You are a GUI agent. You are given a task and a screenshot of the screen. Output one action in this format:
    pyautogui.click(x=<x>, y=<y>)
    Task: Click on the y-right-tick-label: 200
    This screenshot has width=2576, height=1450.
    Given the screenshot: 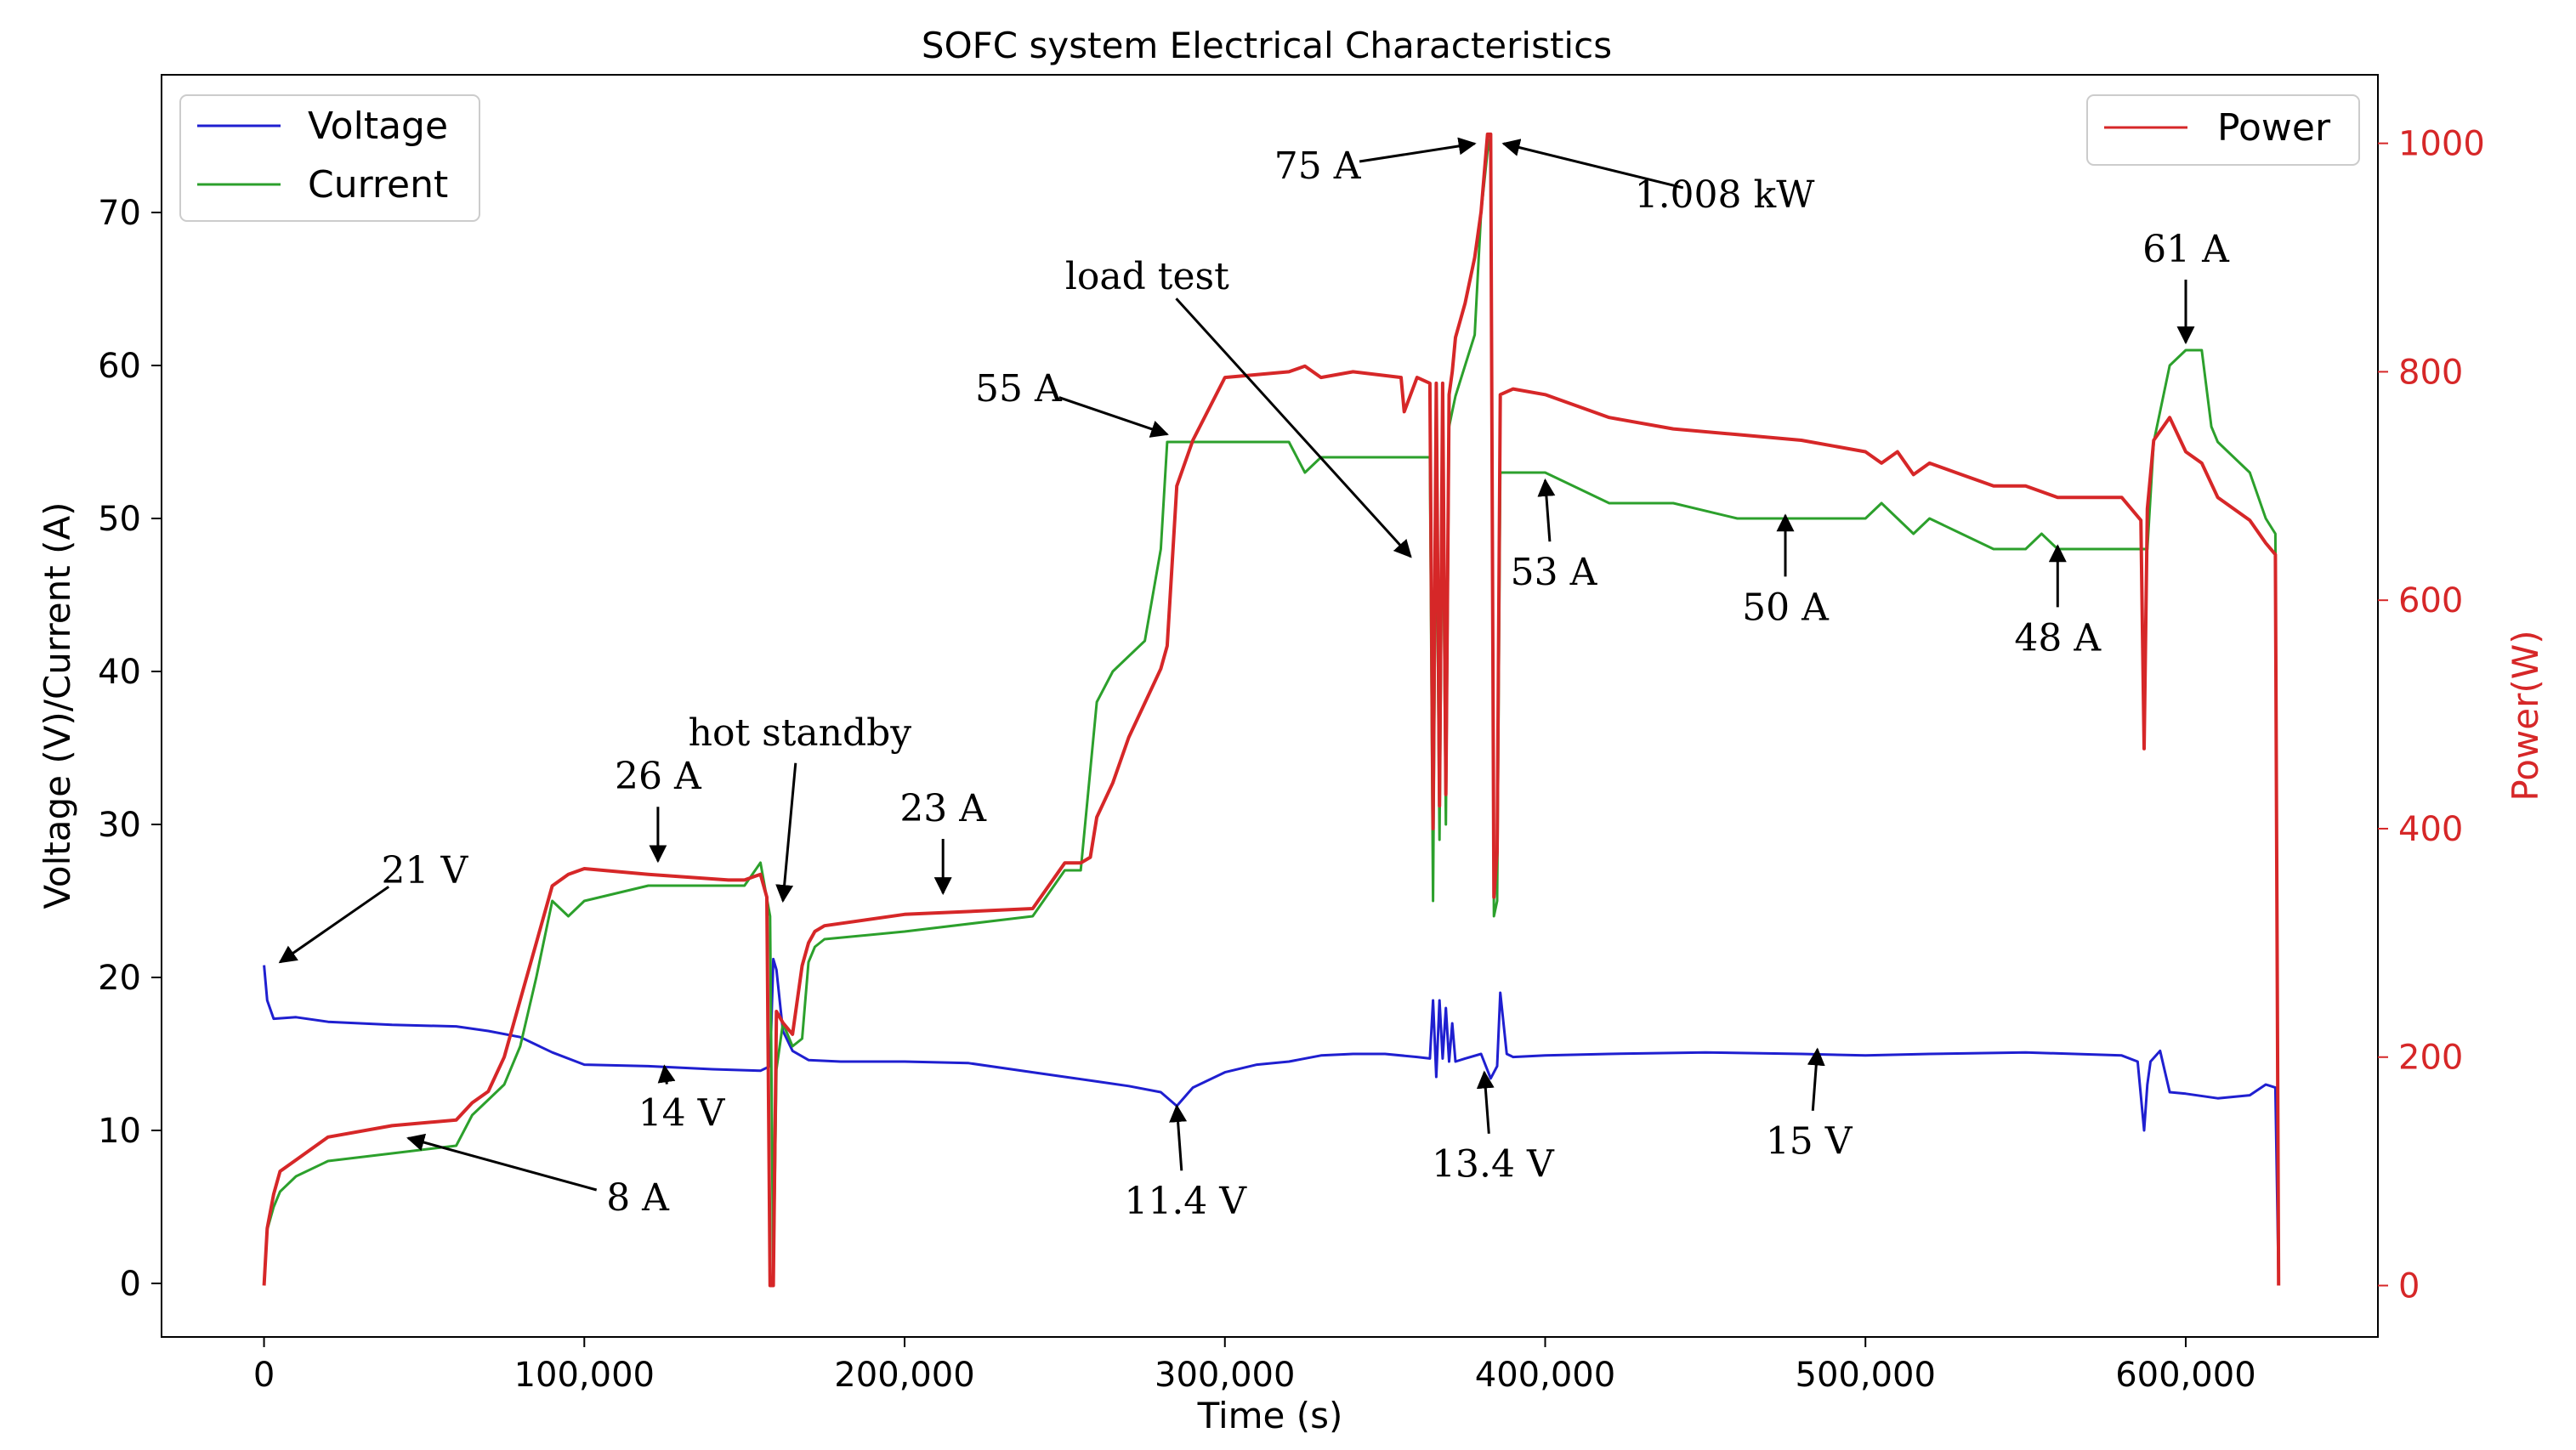 What is the action you would take?
    pyautogui.click(x=2431, y=1058)
    